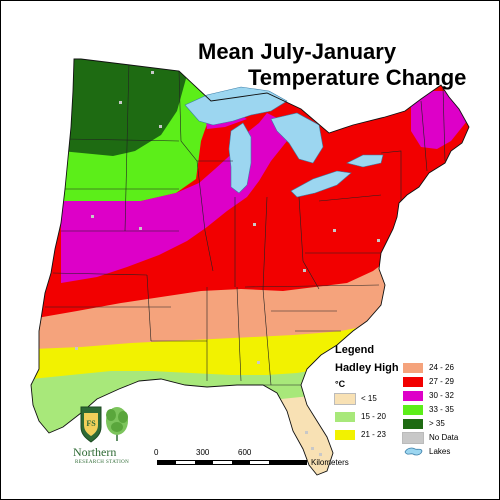  What do you see at coordinates (357, 77) in the screenshot?
I see `title-line-2: Temperature Change` at bounding box center [357, 77].